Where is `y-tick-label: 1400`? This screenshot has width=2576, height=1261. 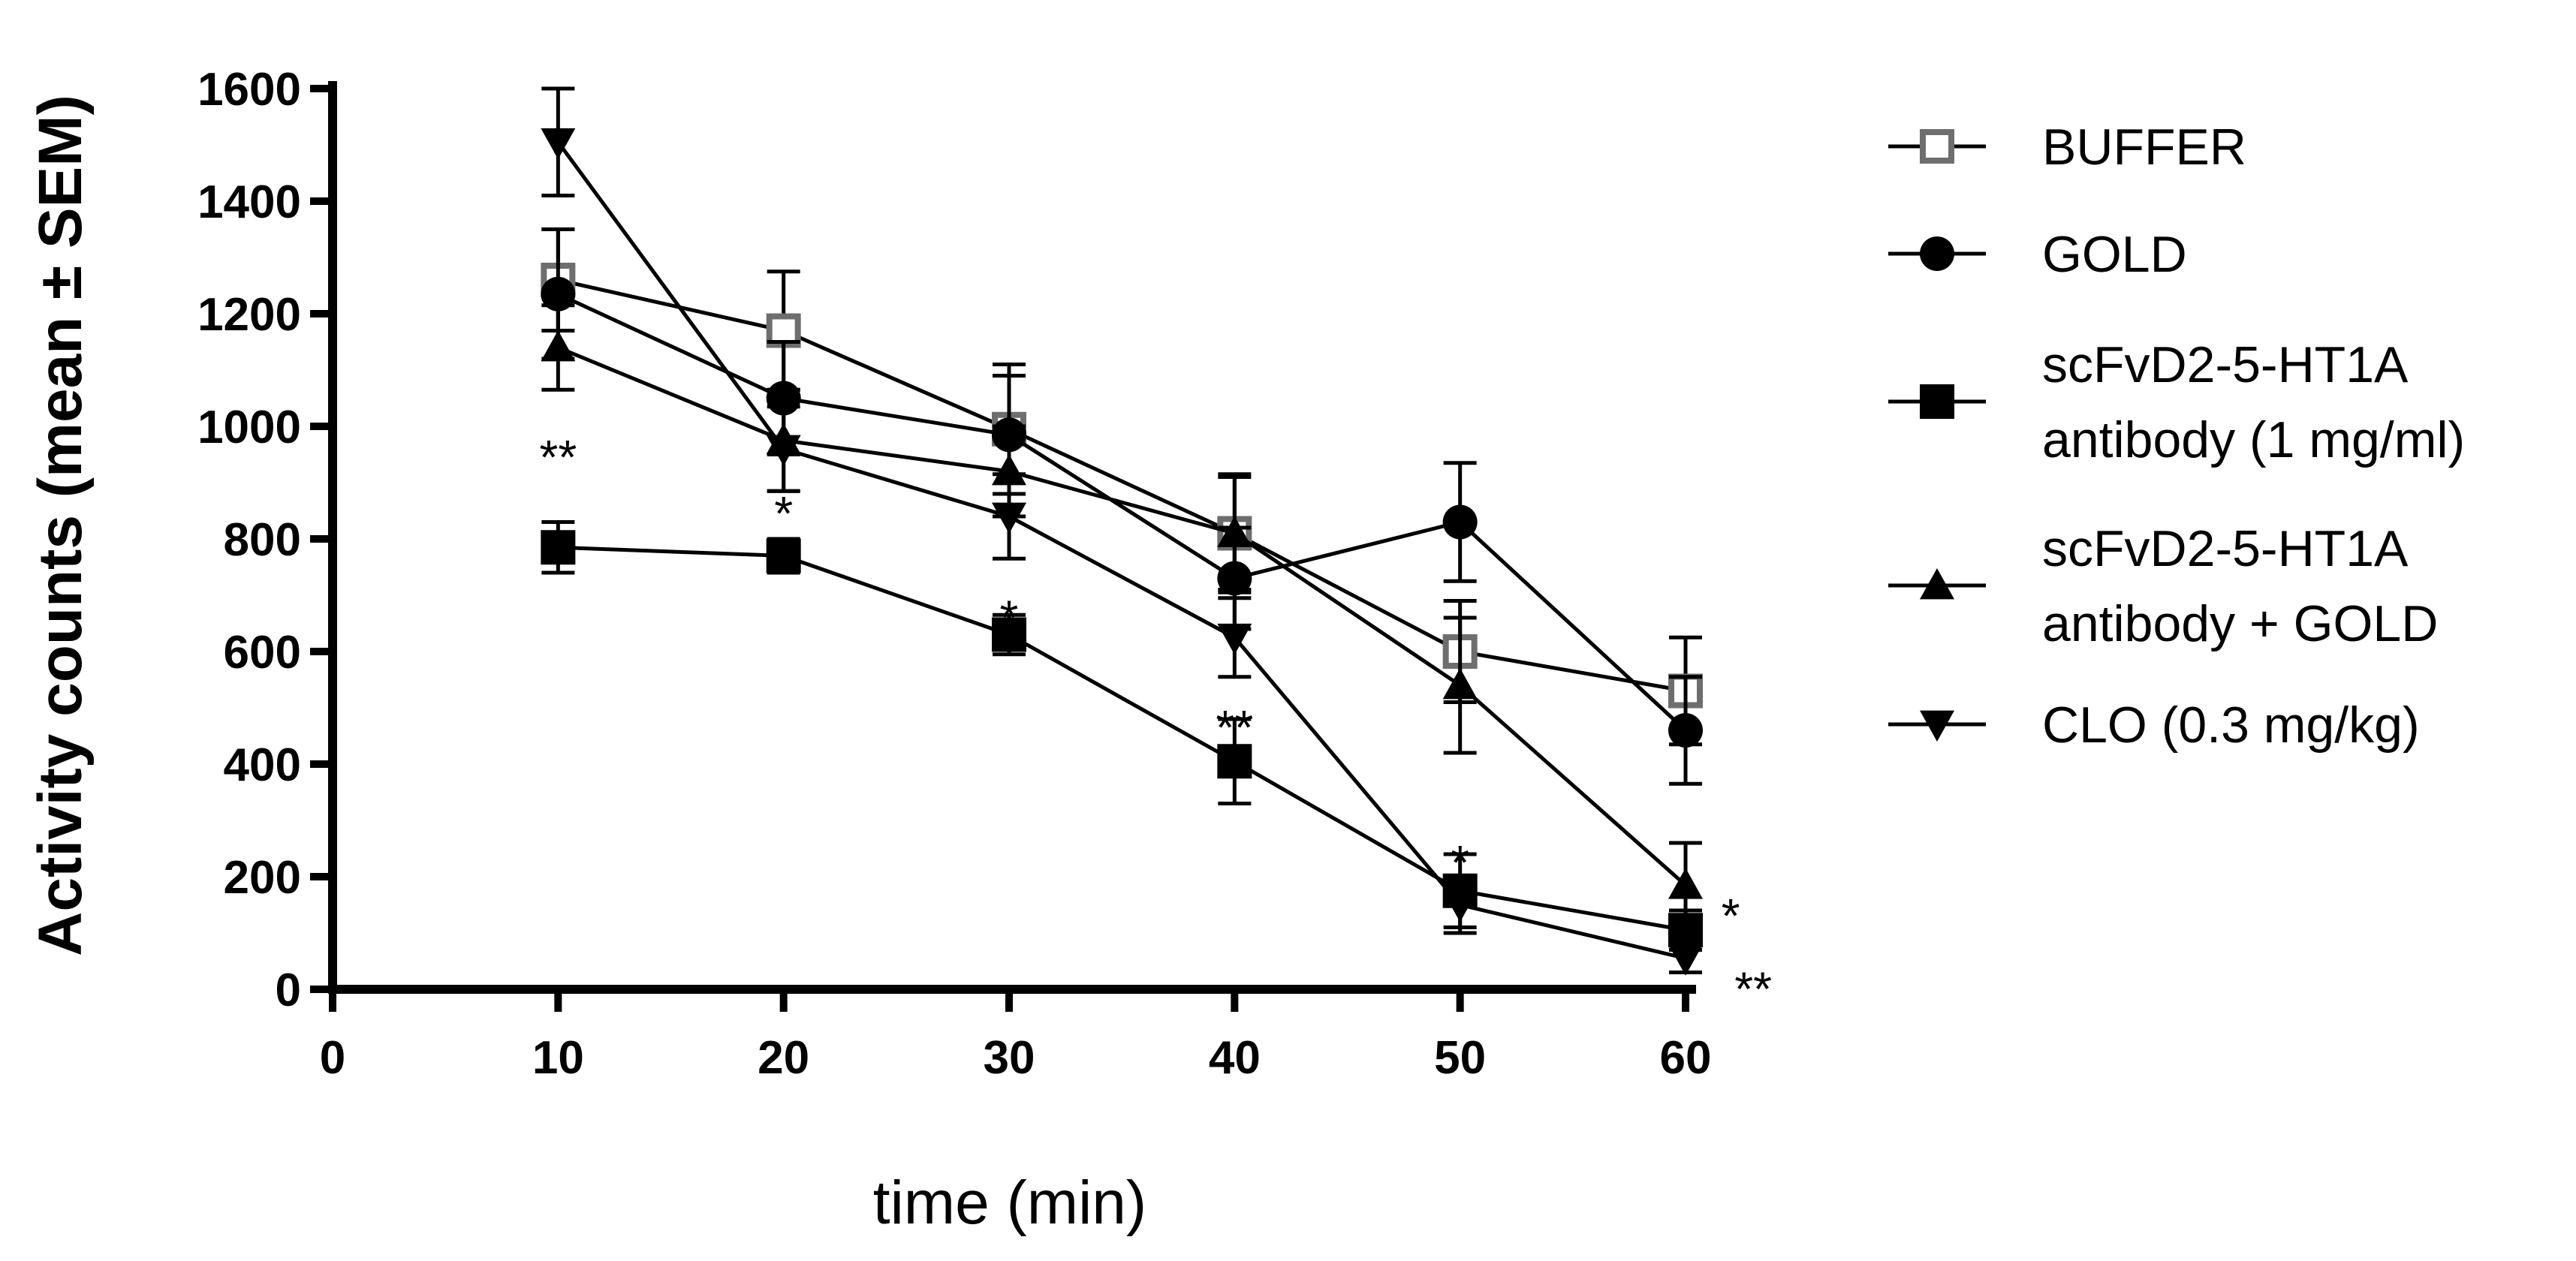
y-tick-label: 1400 is located at coordinates (249, 202).